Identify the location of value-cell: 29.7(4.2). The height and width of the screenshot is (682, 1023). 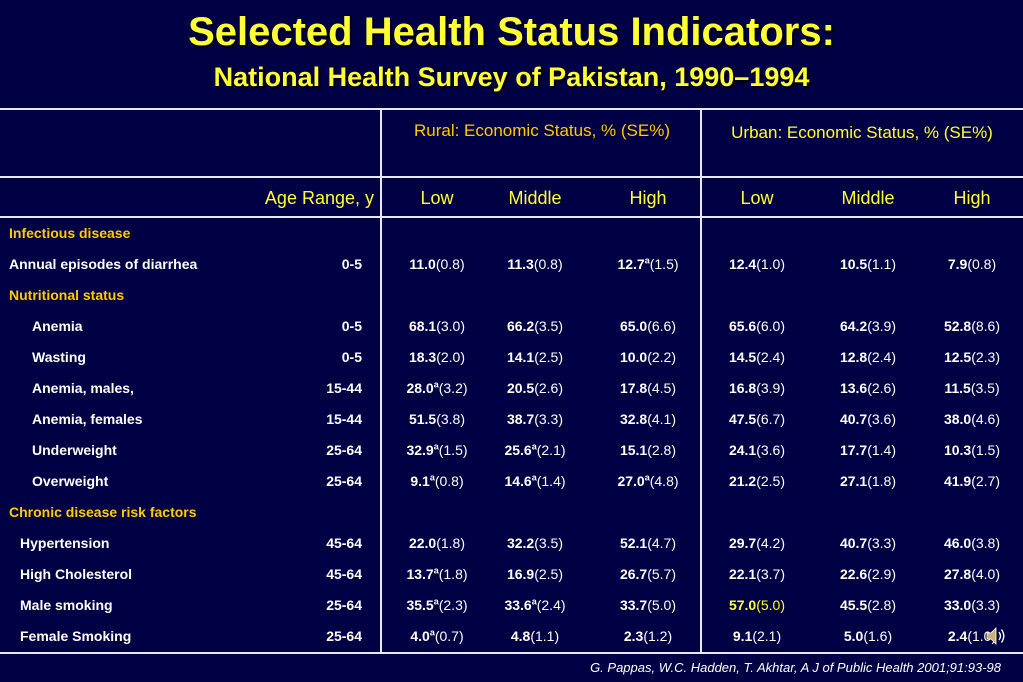
(757, 543).